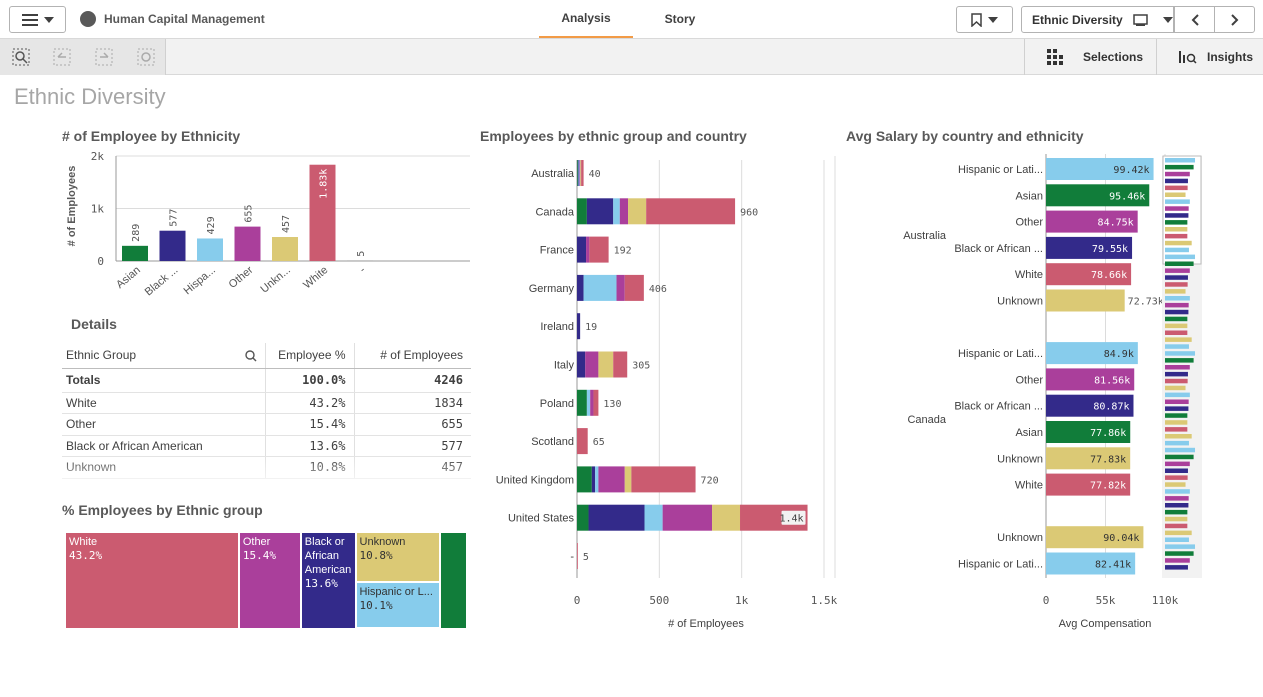 This screenshot has width=1263, height=697. I want to click on previous-sheet-button, so click(1194, 19).